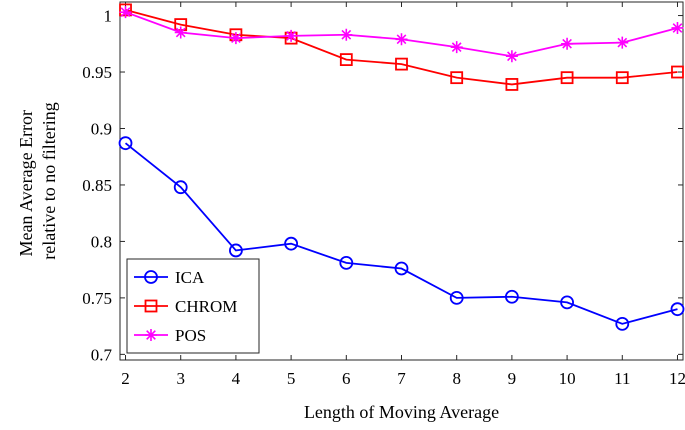 This screenshot has width=685, height=430. What do you see at coordinates (512, 378) in the screenshot?
I see `x-tick-label: 9` at bounding box center [512, 378].